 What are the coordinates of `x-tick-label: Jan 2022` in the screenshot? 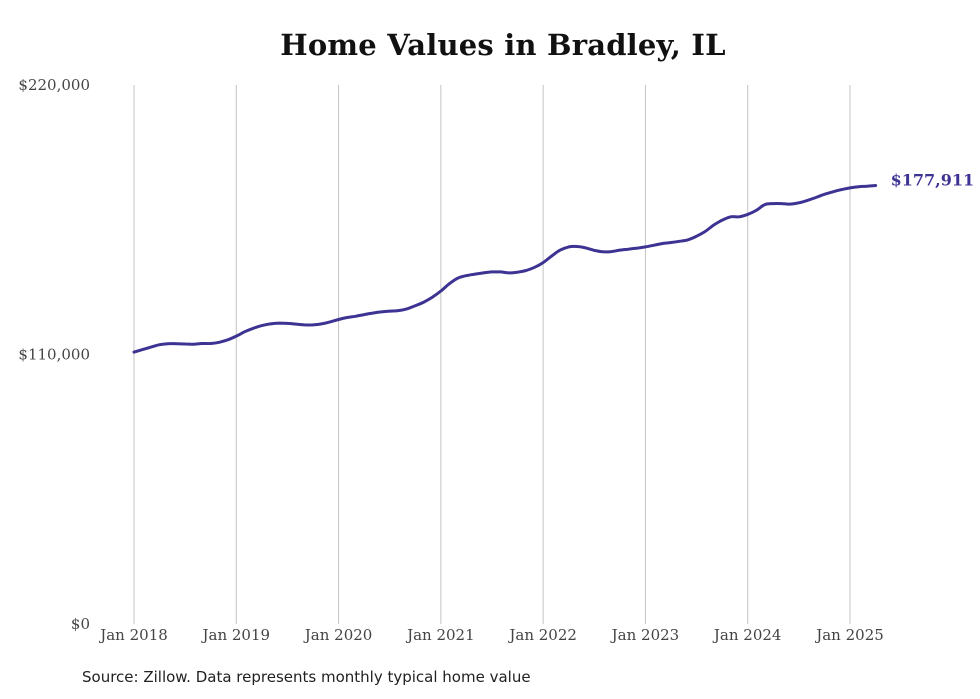 It's located at (542, 635).